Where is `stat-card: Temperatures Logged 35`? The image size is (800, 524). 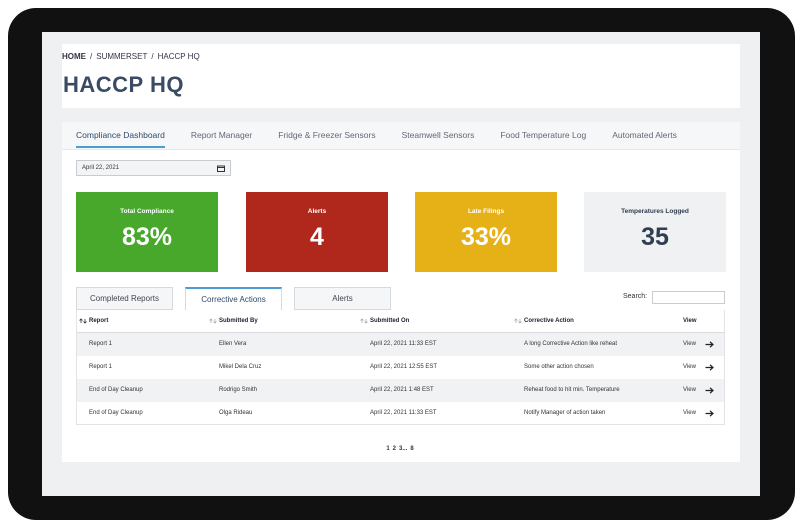
stat-card: Temperatures Logged 35 is located at coordinates (655, 232).